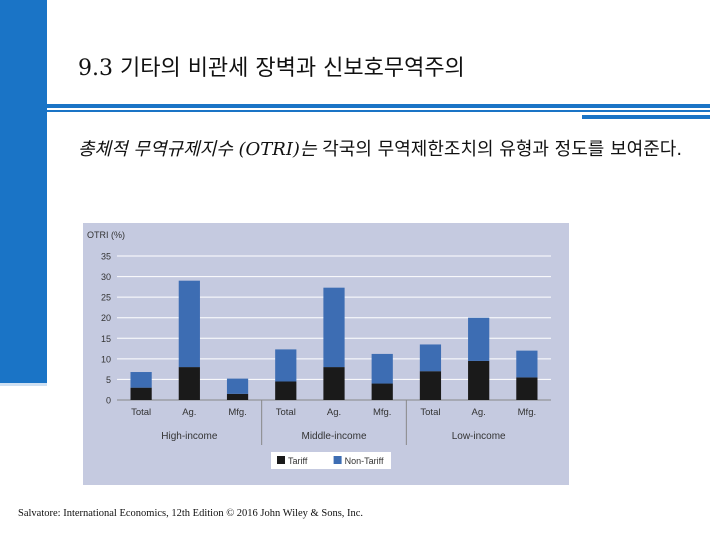  I want to click on y-tick-label: 25, so click(106, 298).